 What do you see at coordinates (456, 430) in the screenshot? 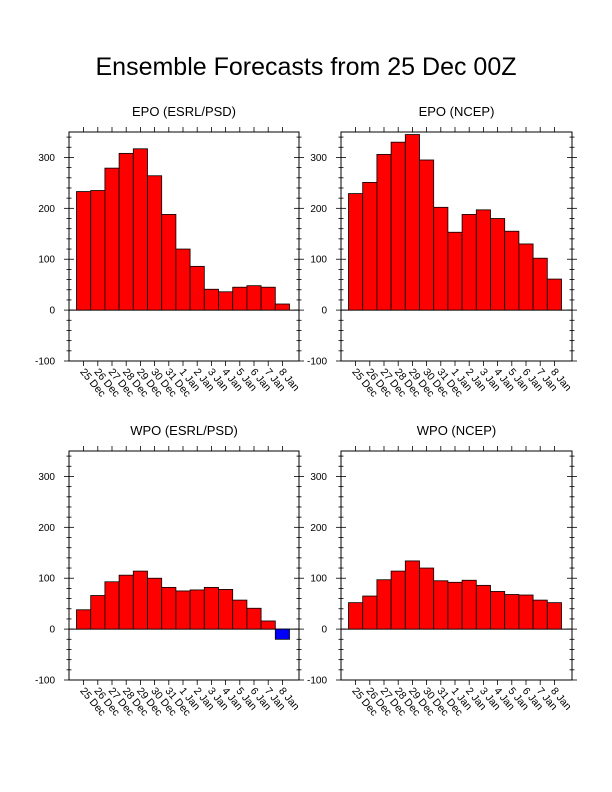
I see `panel-title: WPO (NCEP)` at bounding box center [456, 430].